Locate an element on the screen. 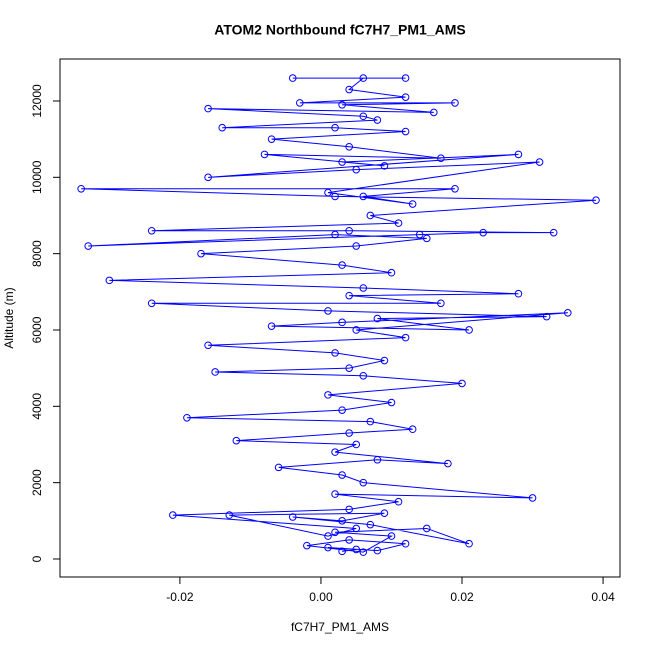 The height and width of the screenshot is (650, 650). y-tick-label: 0 is located at coordinates (37, 558).